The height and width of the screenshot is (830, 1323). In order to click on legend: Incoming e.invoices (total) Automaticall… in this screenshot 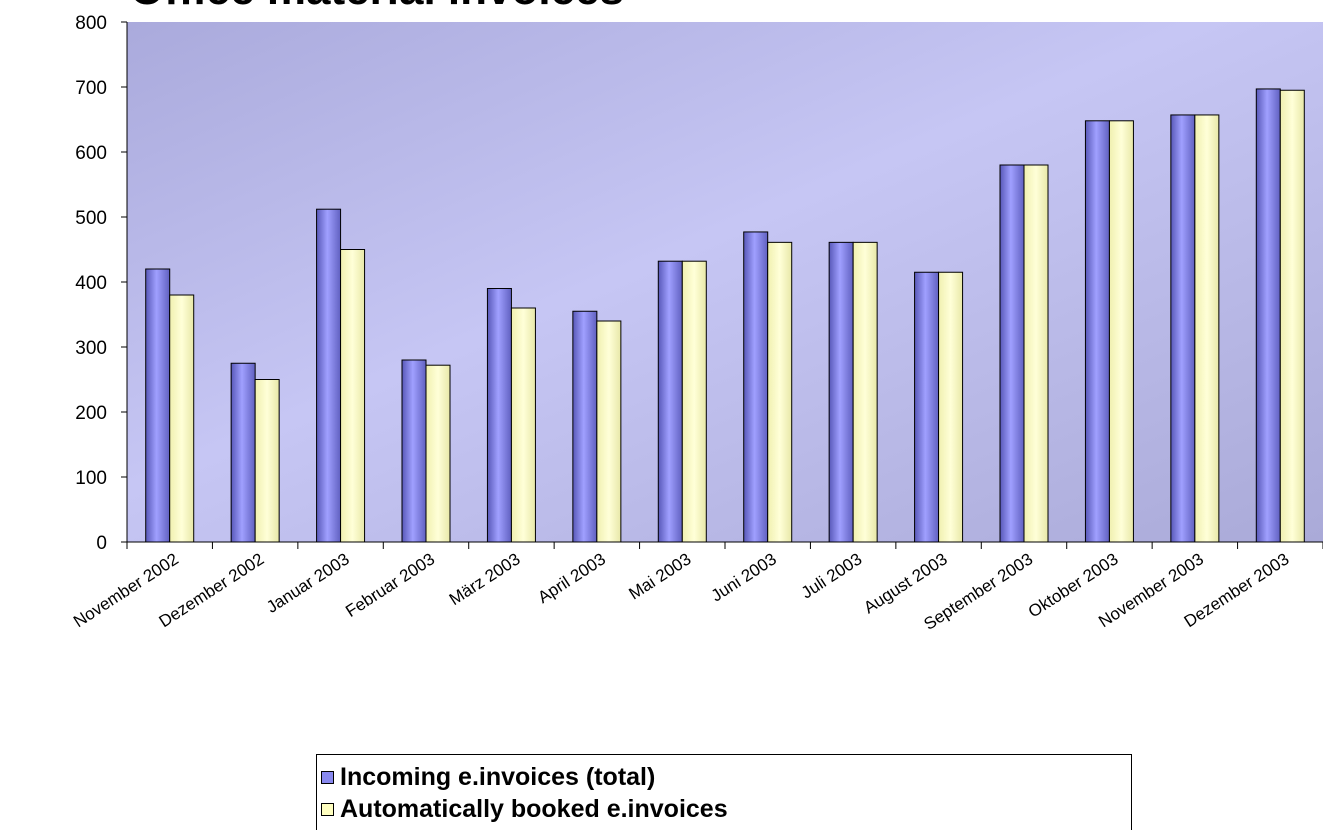, I will do `click(724, 792)`.